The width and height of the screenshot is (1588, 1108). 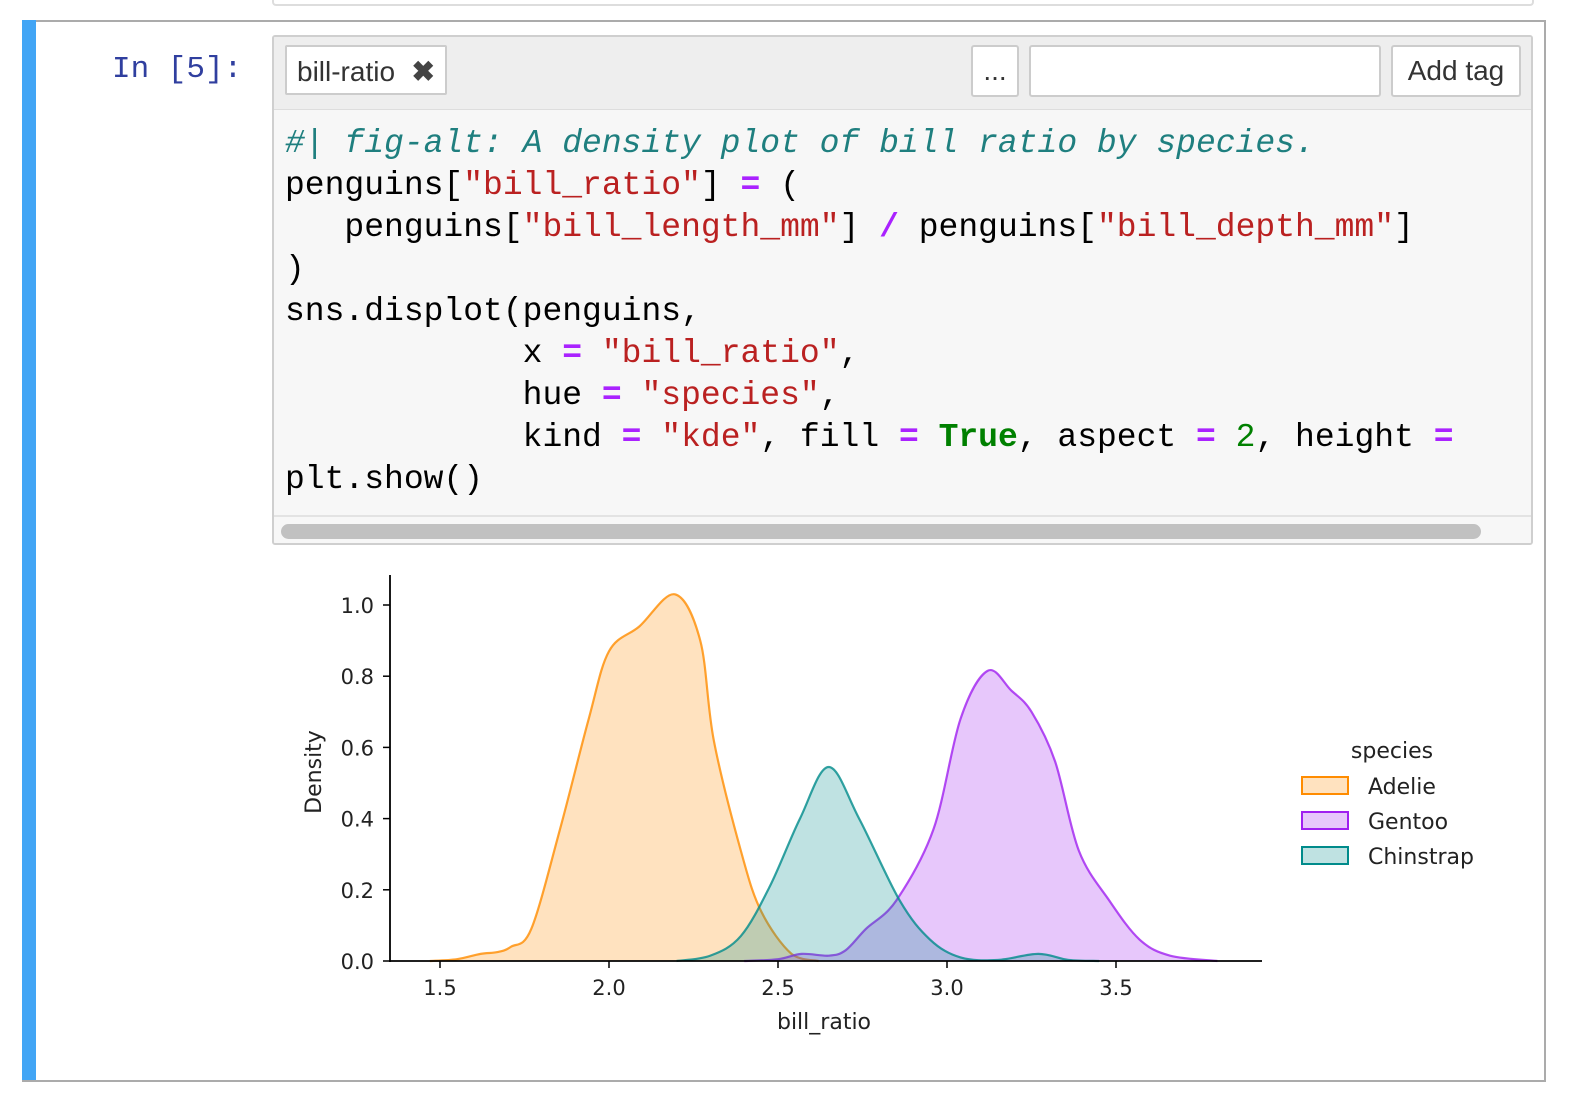 I want to click on kde-line-chinstrap, so click(x=888, y=864).